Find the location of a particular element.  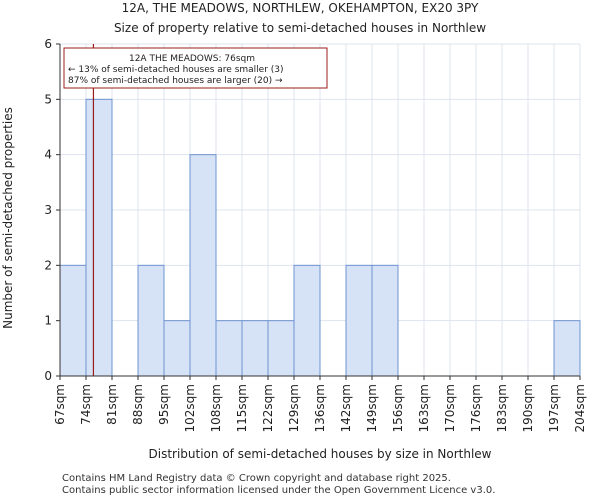

x-tick-label: 95sqm is located at coordinates (164, 404).